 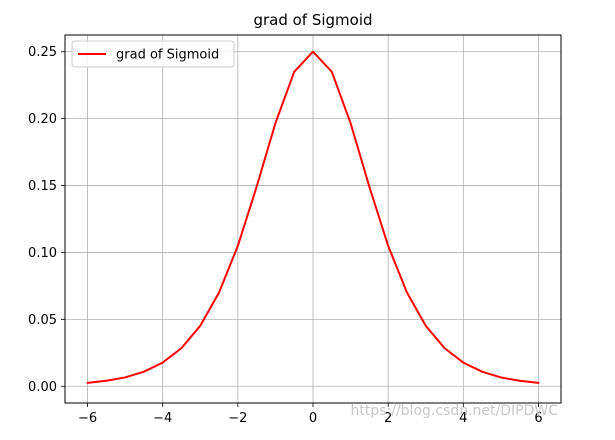 What do you see at coordinates (237, 418) in the screenshot?
I see `x-tick-label: −2` at bounding box center [237, 418].